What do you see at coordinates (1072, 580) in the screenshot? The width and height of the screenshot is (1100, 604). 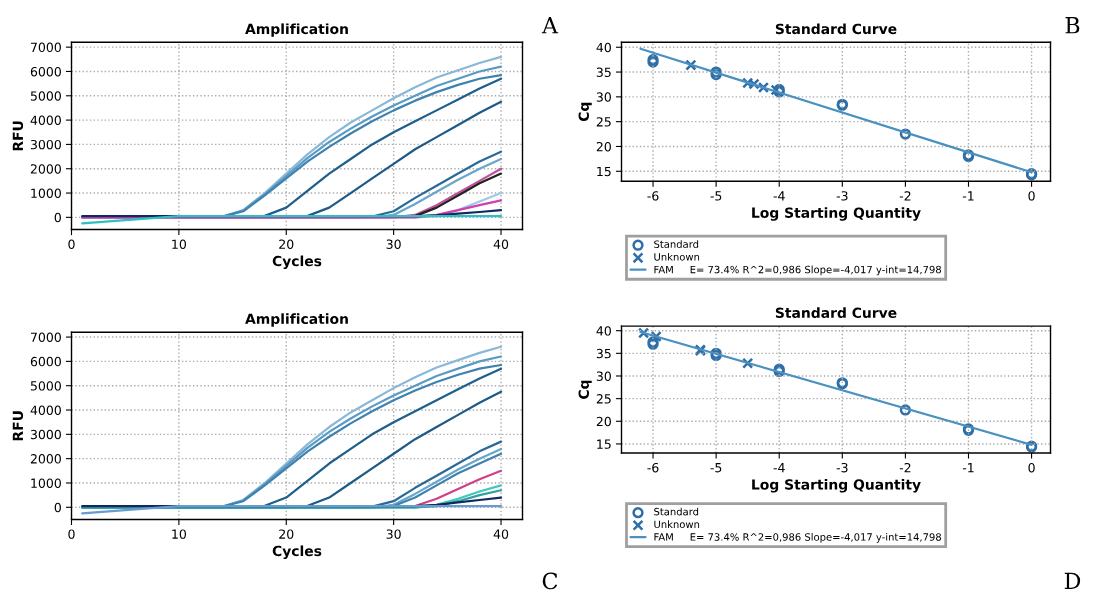 I see `text: D` at bounding box center [1072, 580].